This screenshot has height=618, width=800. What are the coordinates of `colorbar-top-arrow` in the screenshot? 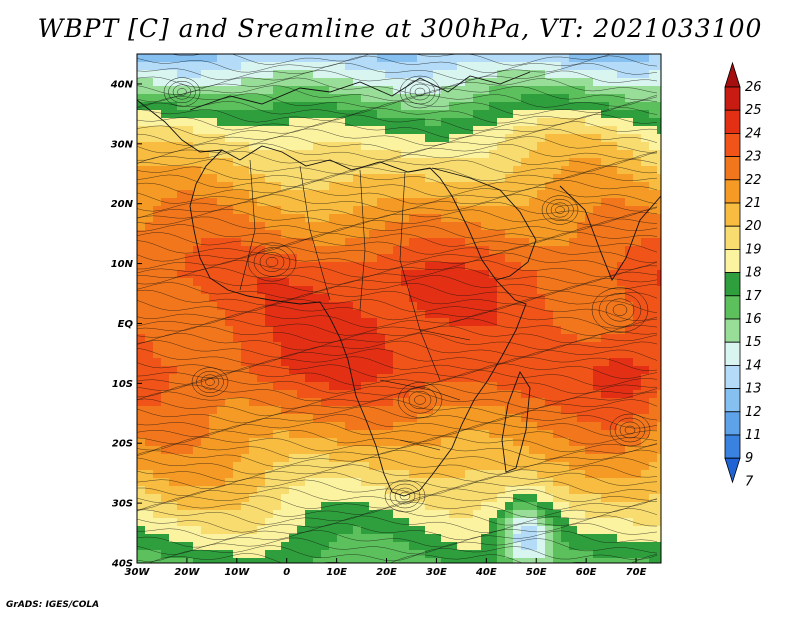 It's located at (732, 74).